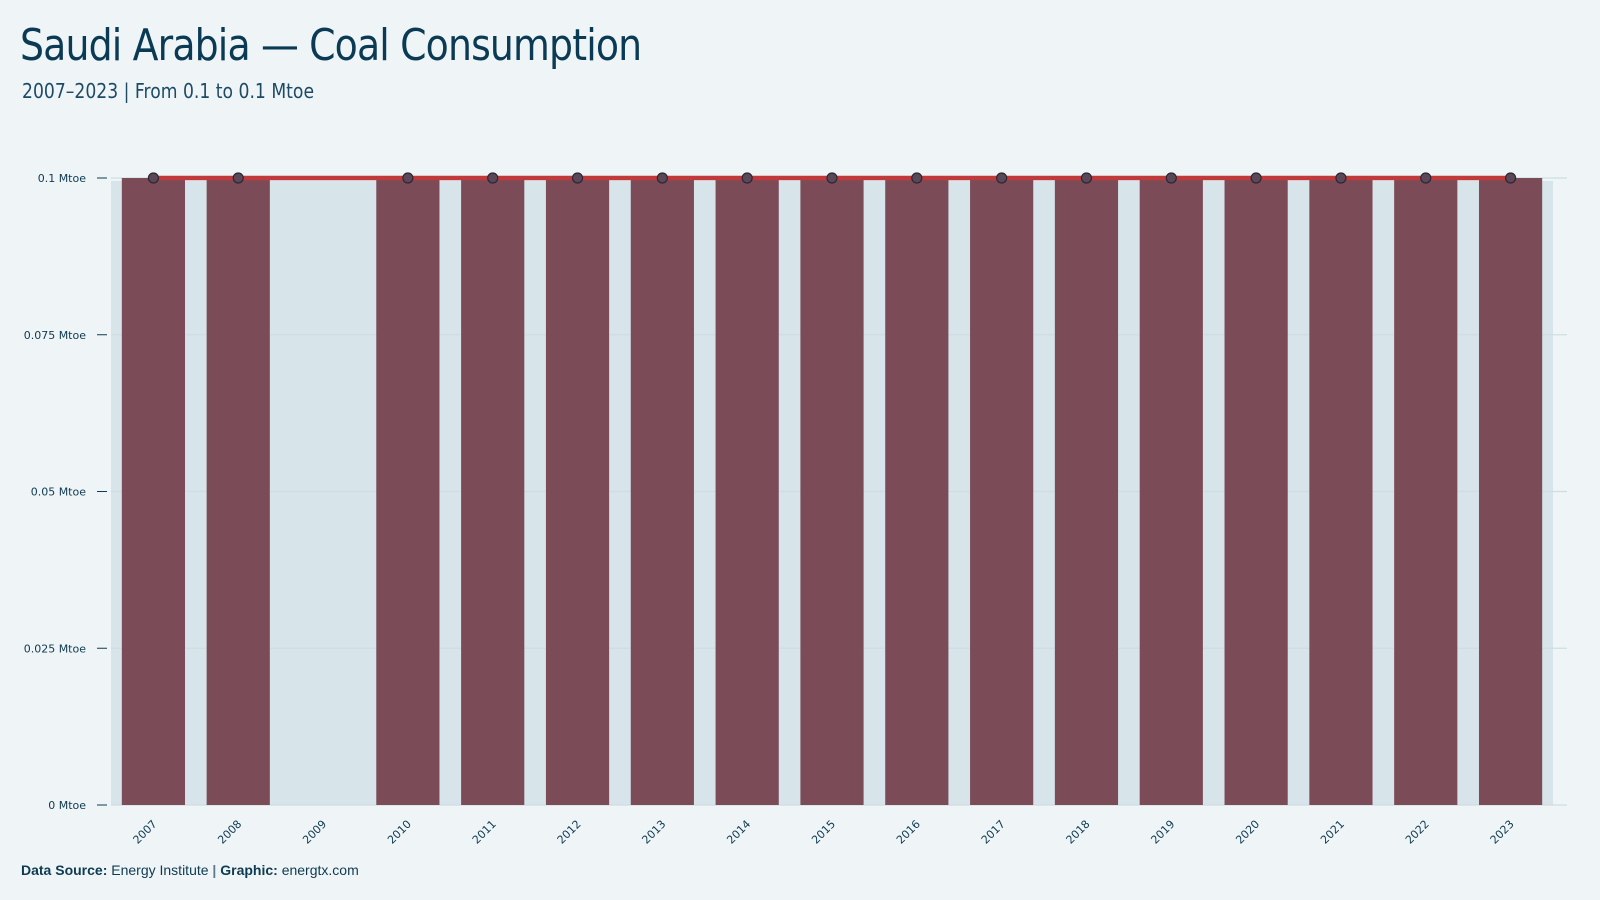 The image size is (1600, 900). I want to click on y-tick-label: 0.025 Mtoe, so click(55, 648).